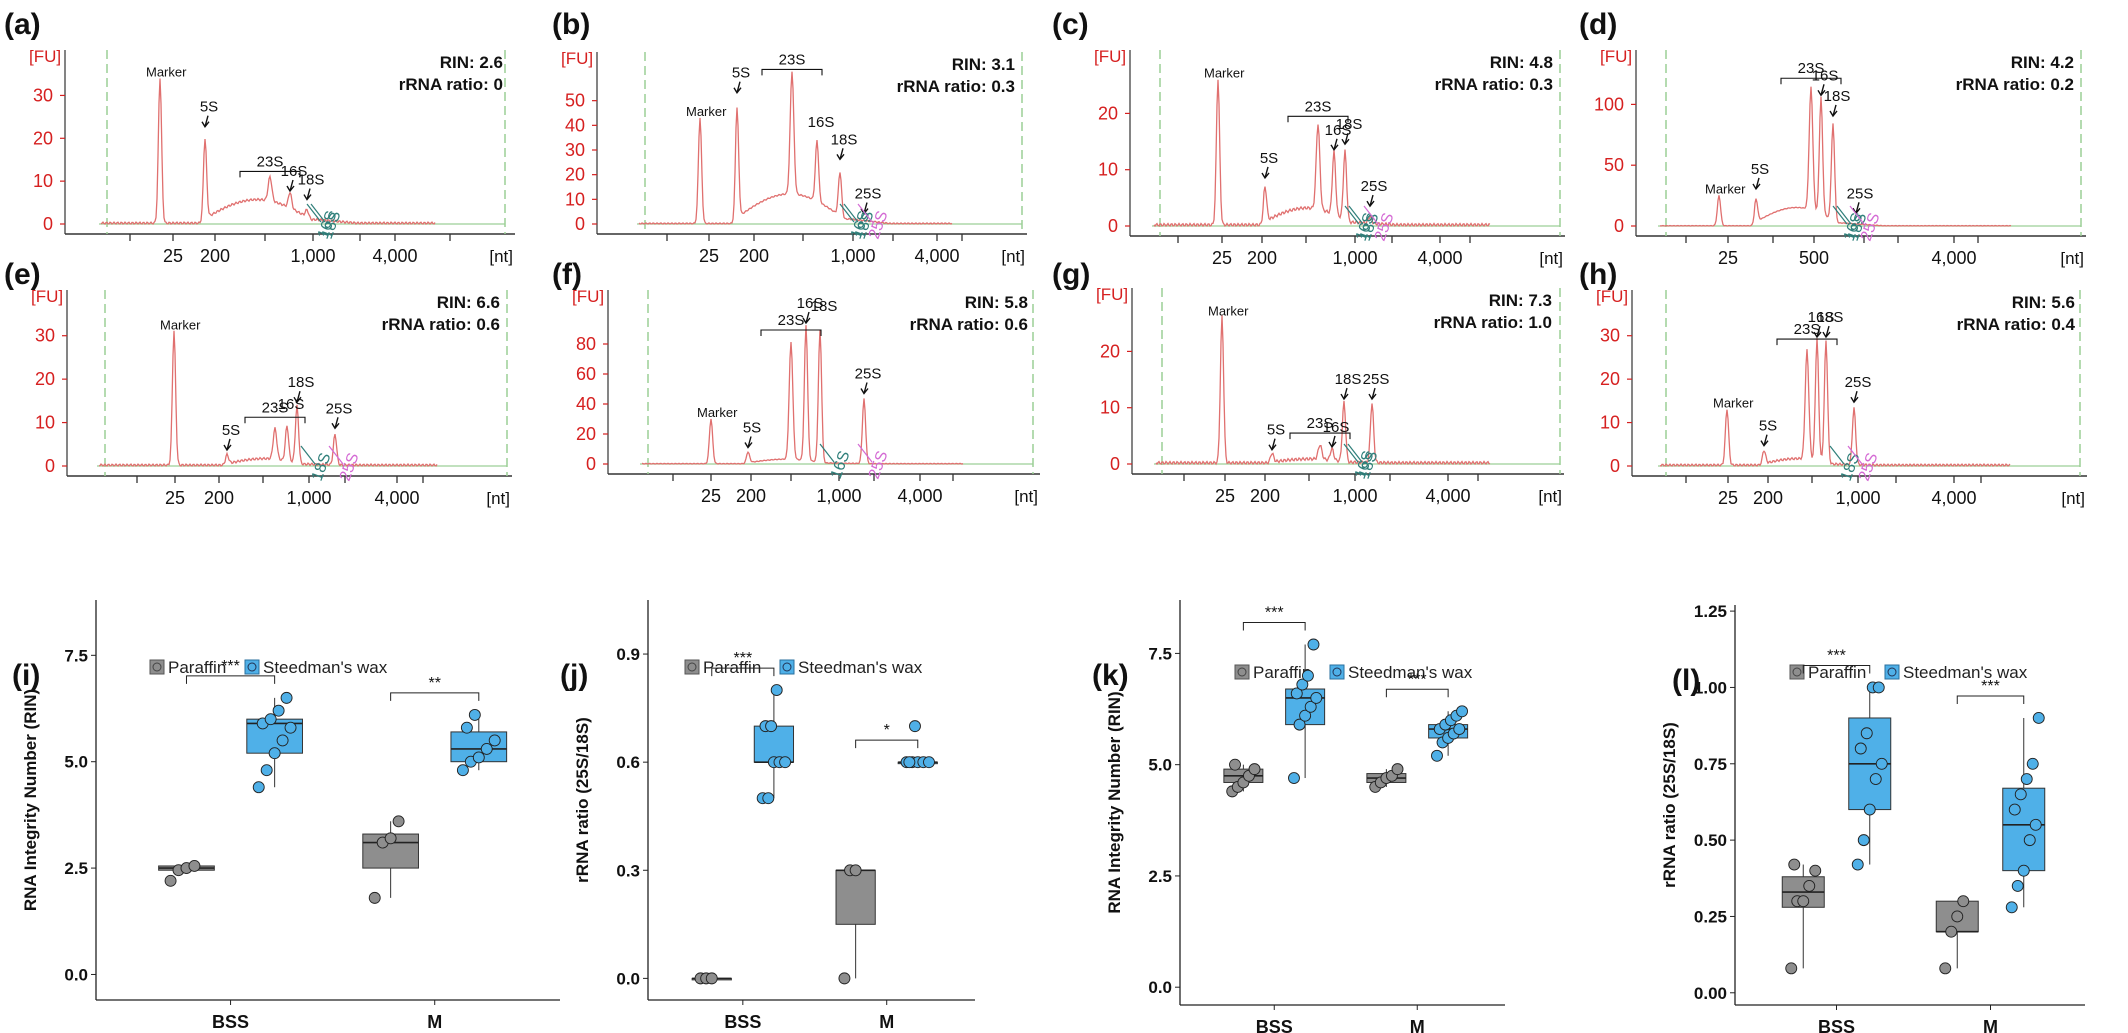 This screenshot has height=1033, width=2128. Describe the element at coordinates (1821, 317) in the screenshot. I see `peak-label-16S: 16S` at that location.